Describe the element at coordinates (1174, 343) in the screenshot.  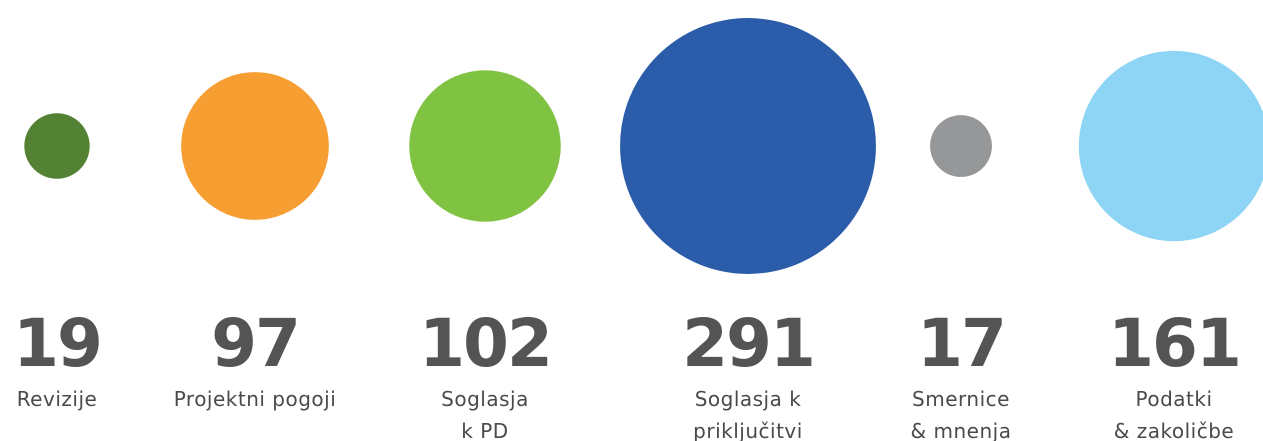
I see `value-label: 161` at that location.